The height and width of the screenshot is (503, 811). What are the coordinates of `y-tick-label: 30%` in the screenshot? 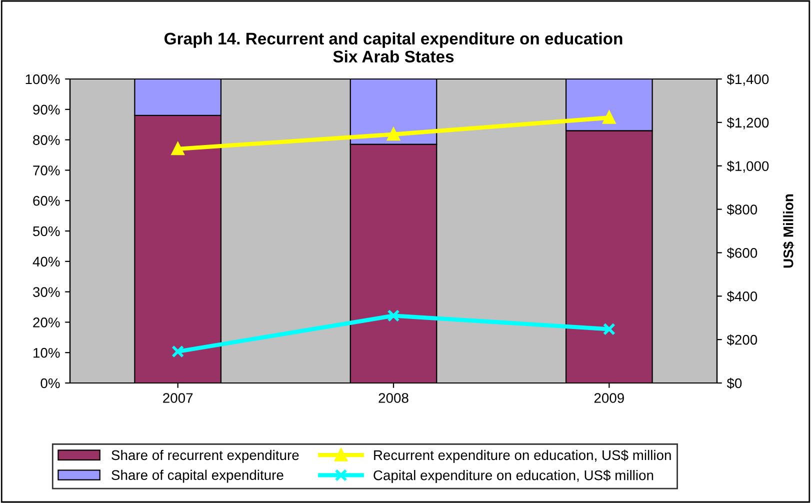 It's located at (46, 292).